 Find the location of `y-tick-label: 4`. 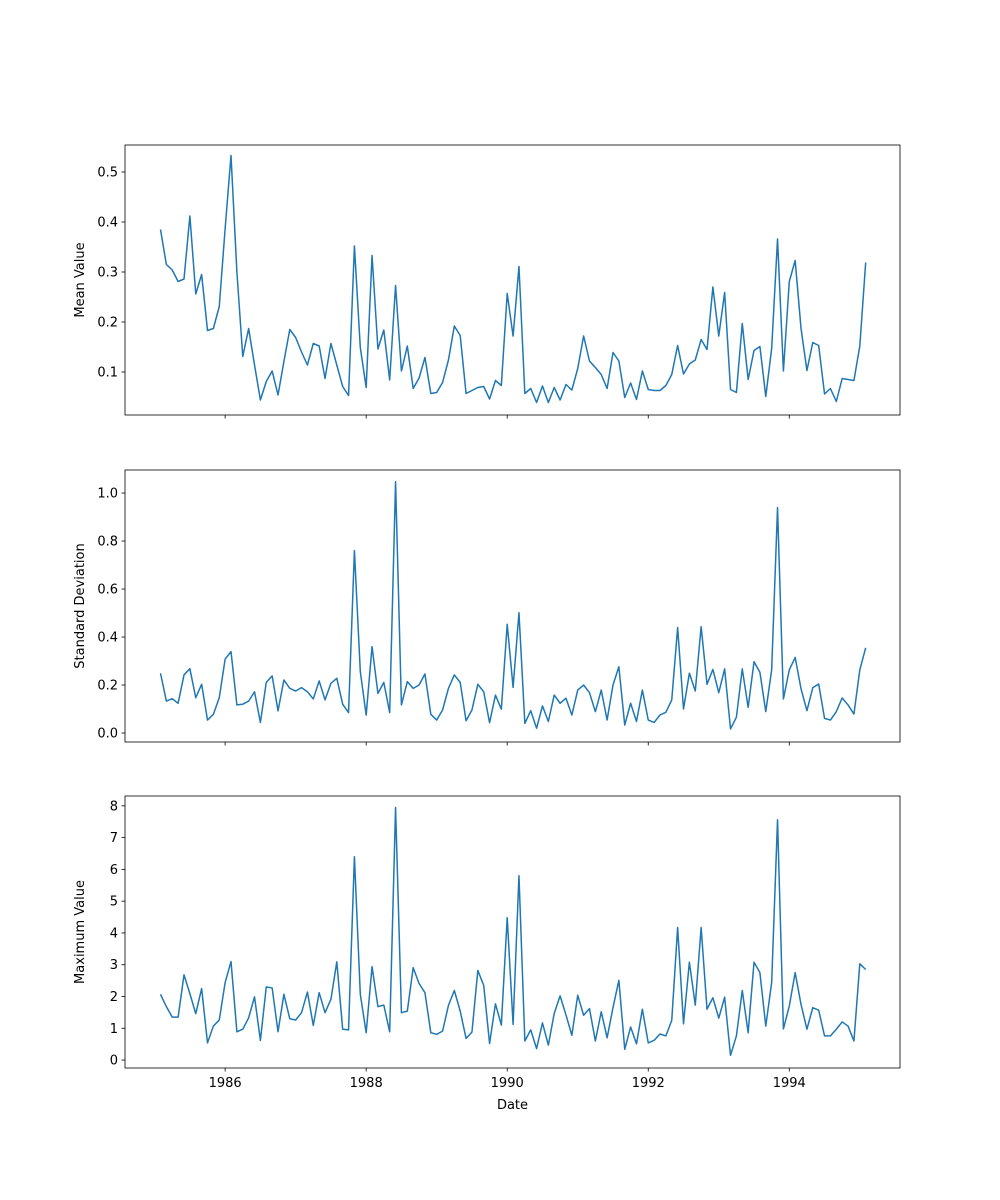

y-tick-label: 4 is located at coordinates (114, 933).